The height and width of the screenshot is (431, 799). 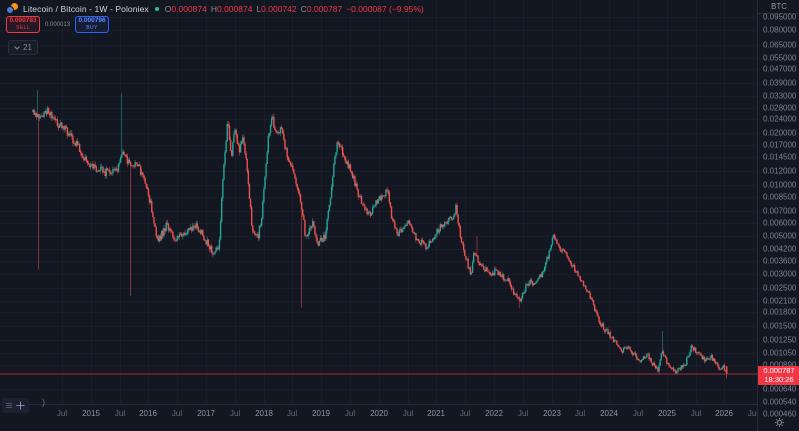 What do you see at coordinates (324, 8) in the screenshot?
I see `close-value: 0.000787` at bounding box center [324, 8].